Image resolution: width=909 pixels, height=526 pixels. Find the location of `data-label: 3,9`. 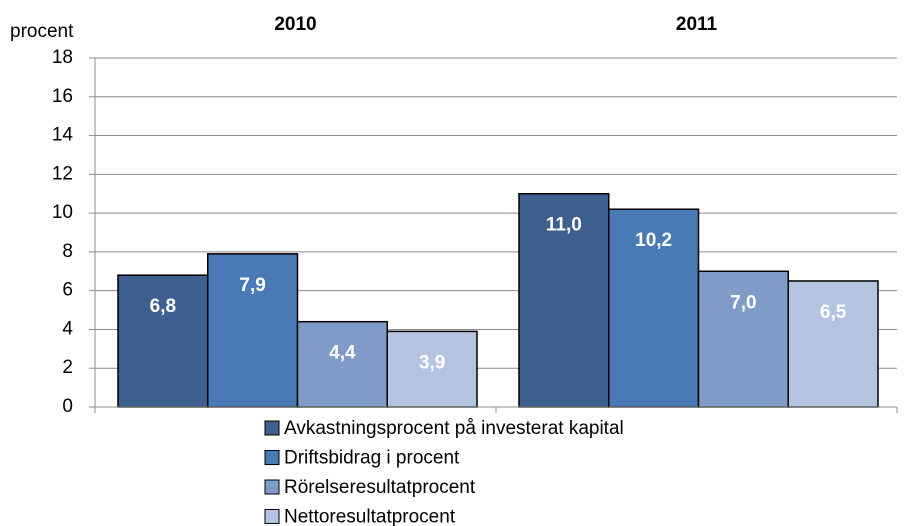

data-label: 3,9 is located at coordinates (432, 362).